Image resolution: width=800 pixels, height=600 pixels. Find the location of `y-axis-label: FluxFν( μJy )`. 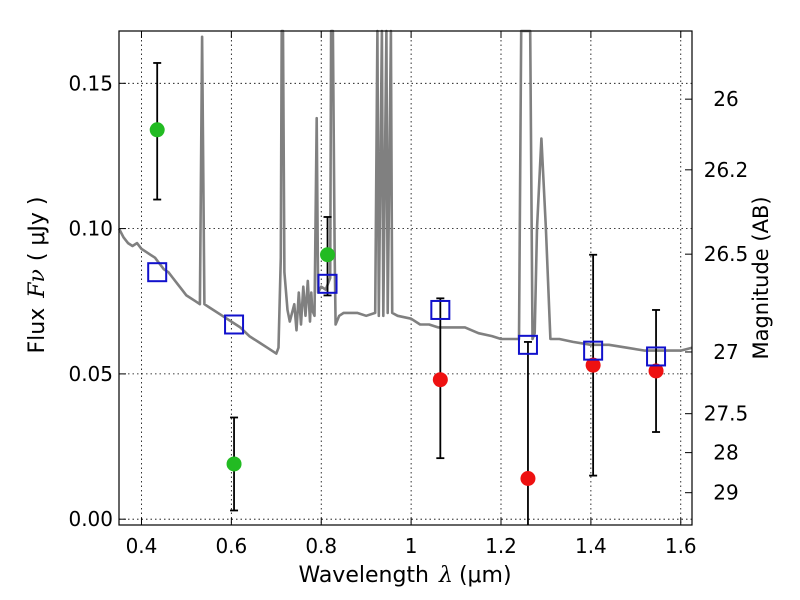

y-axis-label: FluxFν( μJy ) is located at coordinates (37, 274).